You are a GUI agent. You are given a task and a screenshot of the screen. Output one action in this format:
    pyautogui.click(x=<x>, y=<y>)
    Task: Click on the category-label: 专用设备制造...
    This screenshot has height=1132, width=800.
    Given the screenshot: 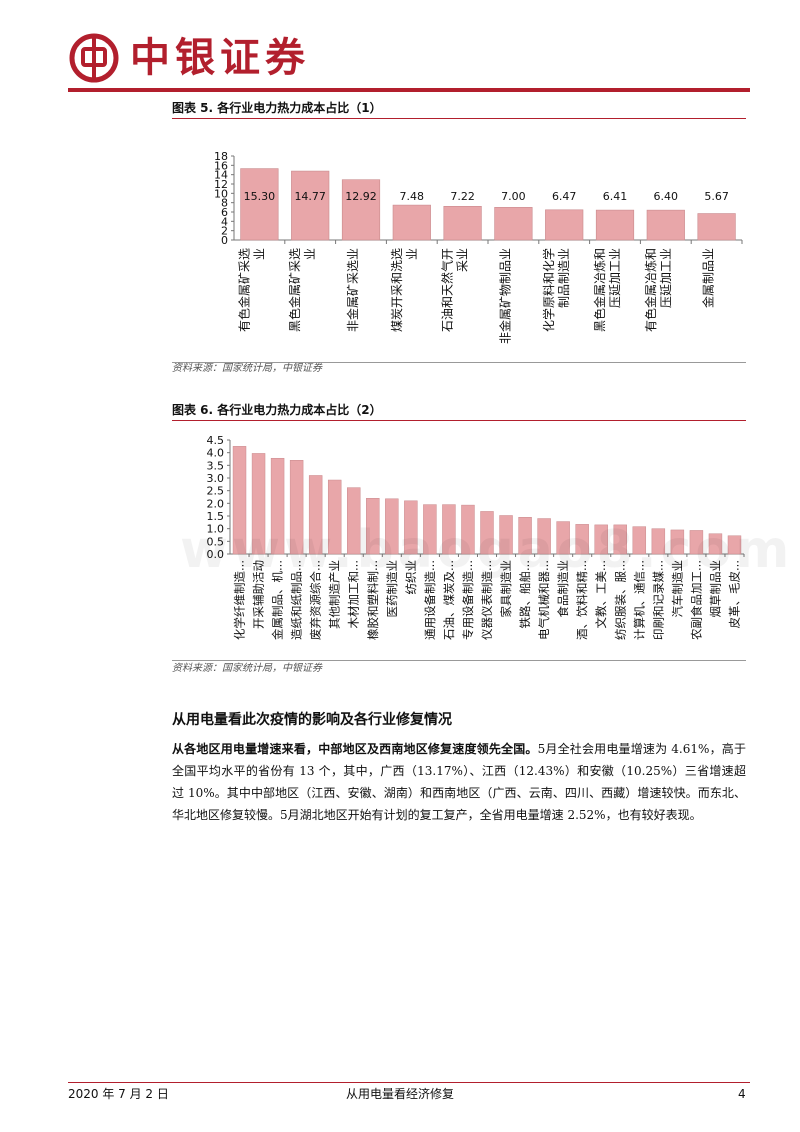 What is the action you would take?
    pyautogui.click(x=468, y=600)
    